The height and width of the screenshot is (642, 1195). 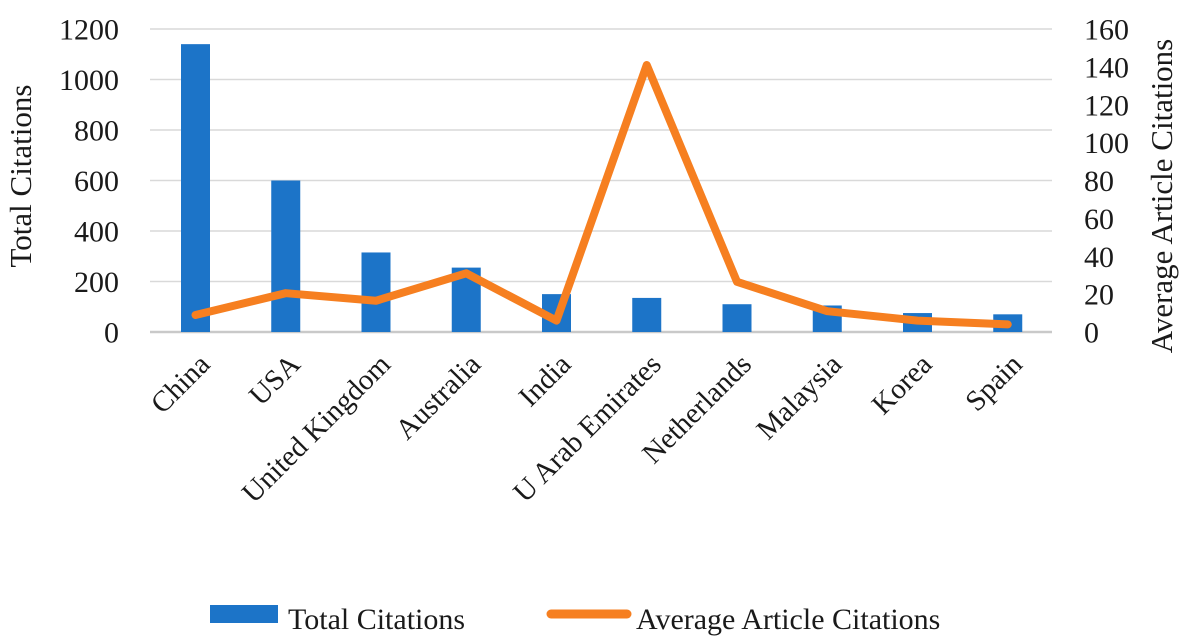 What do you see at coordinates (244, 614) in the screenshot?
I see `legend-total-citations-swatch` at bounding box center [244, 614].